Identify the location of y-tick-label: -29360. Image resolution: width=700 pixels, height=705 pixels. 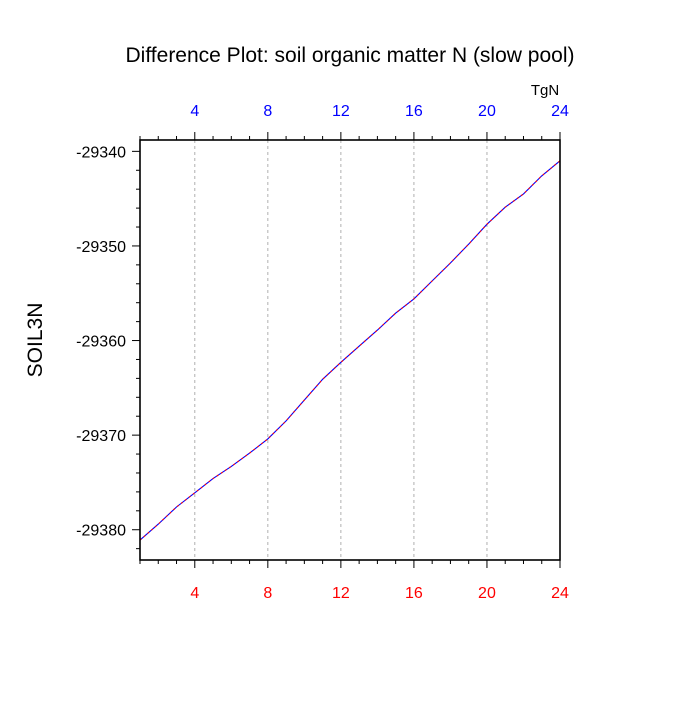
(101, 342).